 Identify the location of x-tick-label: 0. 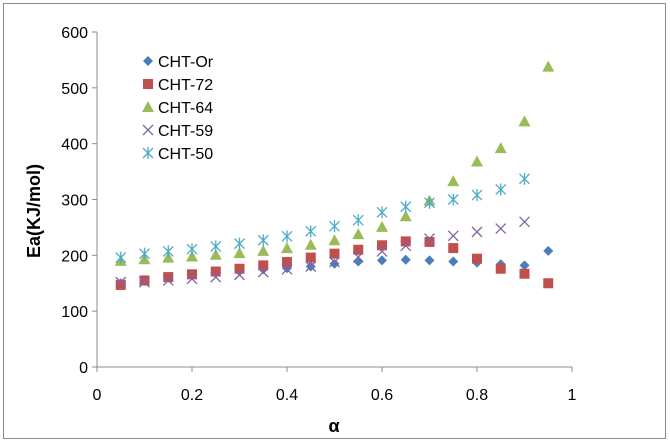
(97, 395).